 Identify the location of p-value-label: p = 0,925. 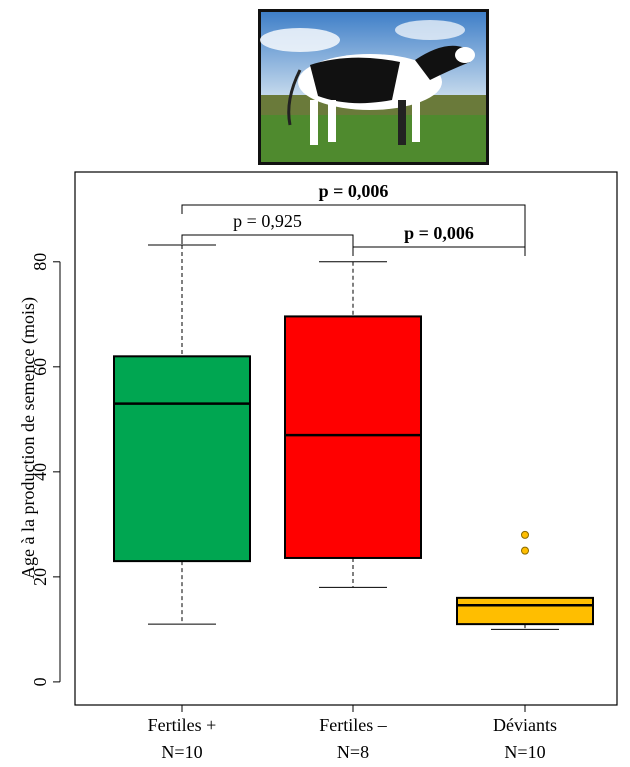
(267, 221).